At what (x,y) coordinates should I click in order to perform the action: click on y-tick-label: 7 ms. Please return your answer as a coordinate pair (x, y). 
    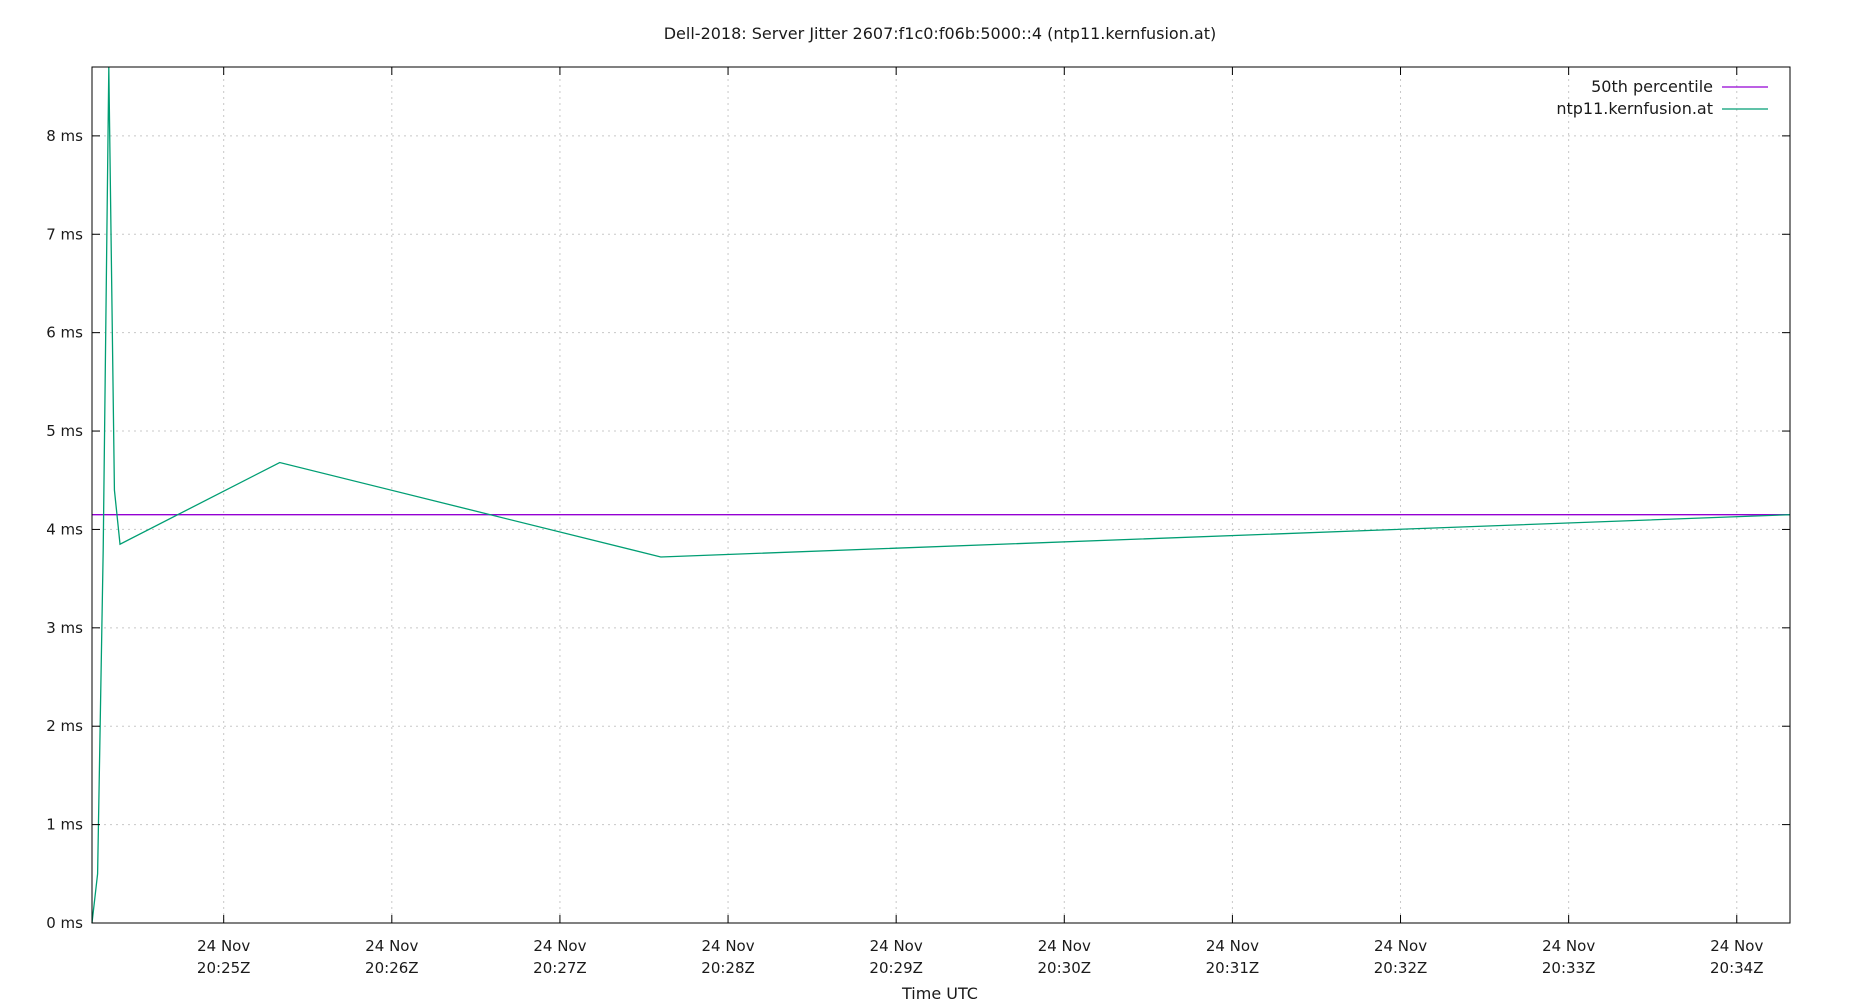
    Looking at the image, I should click on (64, 234).